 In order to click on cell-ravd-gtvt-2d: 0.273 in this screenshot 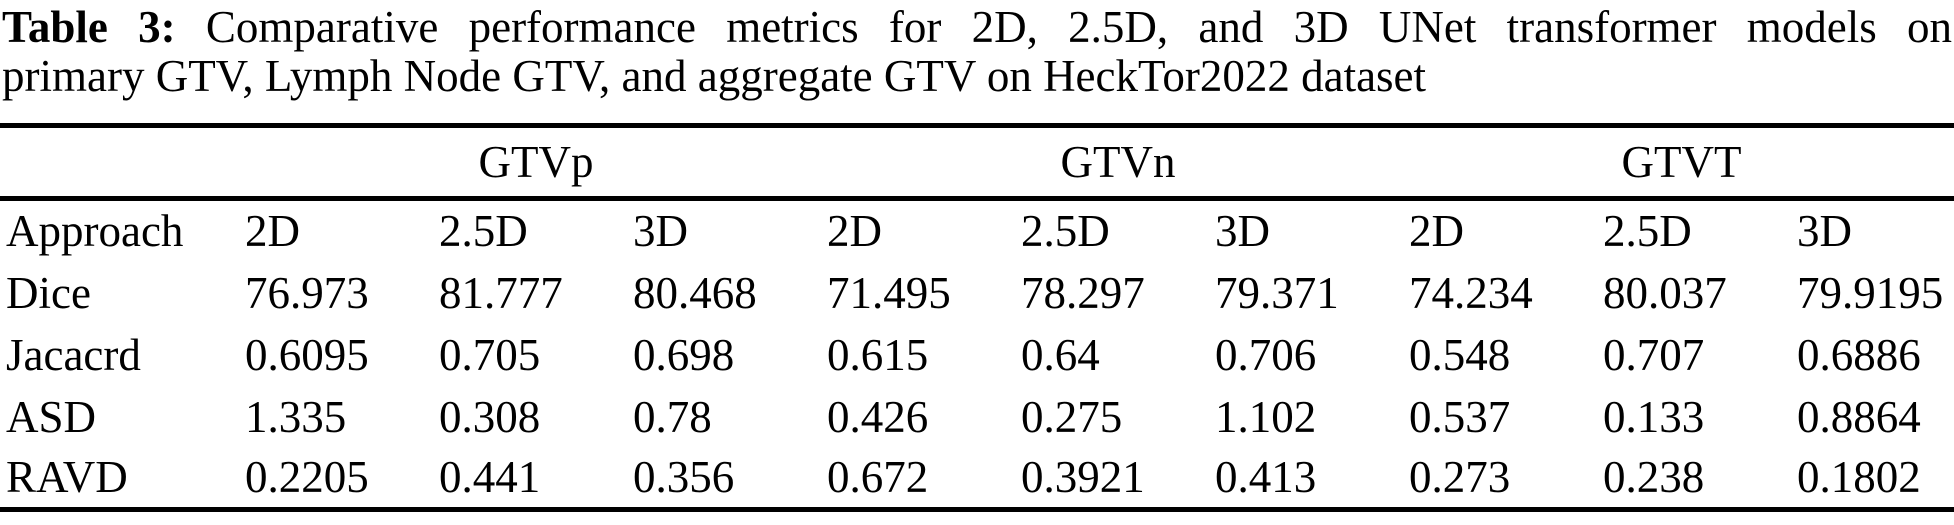, I will do `click(1460, 477)`.